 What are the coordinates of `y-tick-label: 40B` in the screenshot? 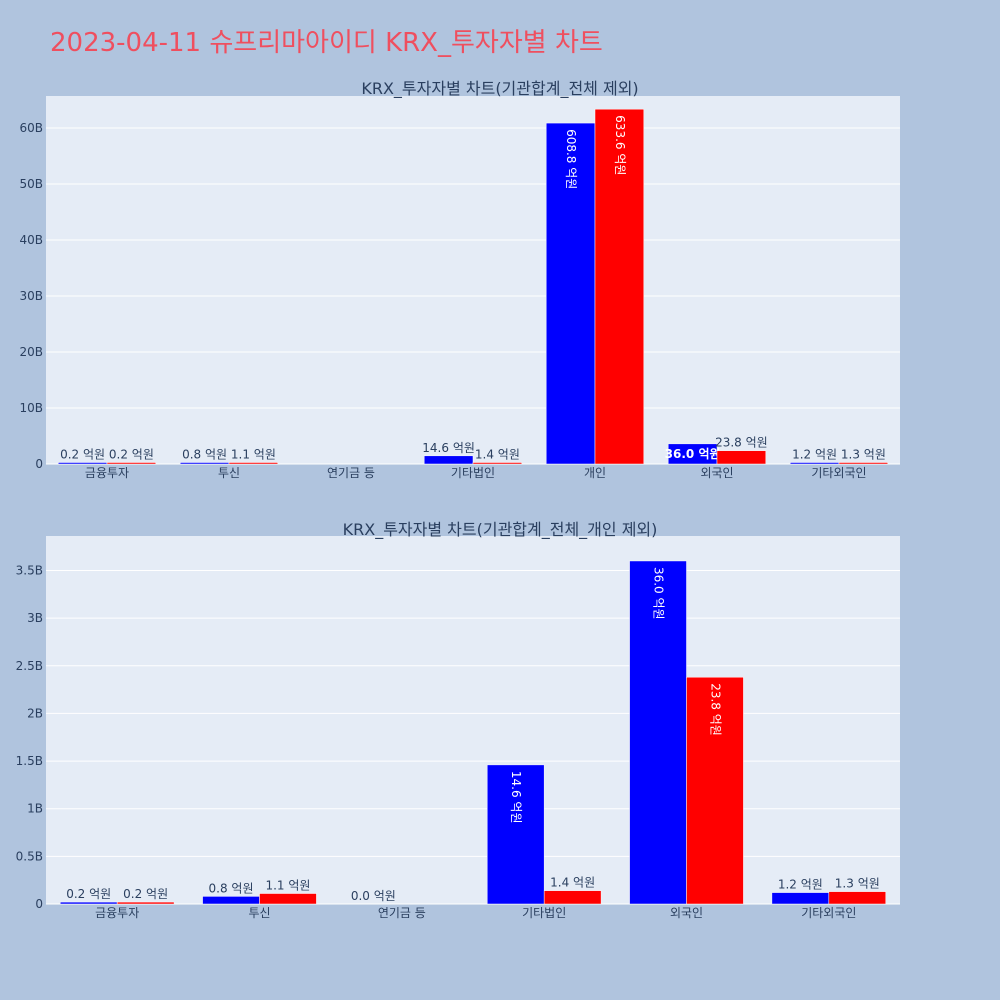 It's located at (31, 240).